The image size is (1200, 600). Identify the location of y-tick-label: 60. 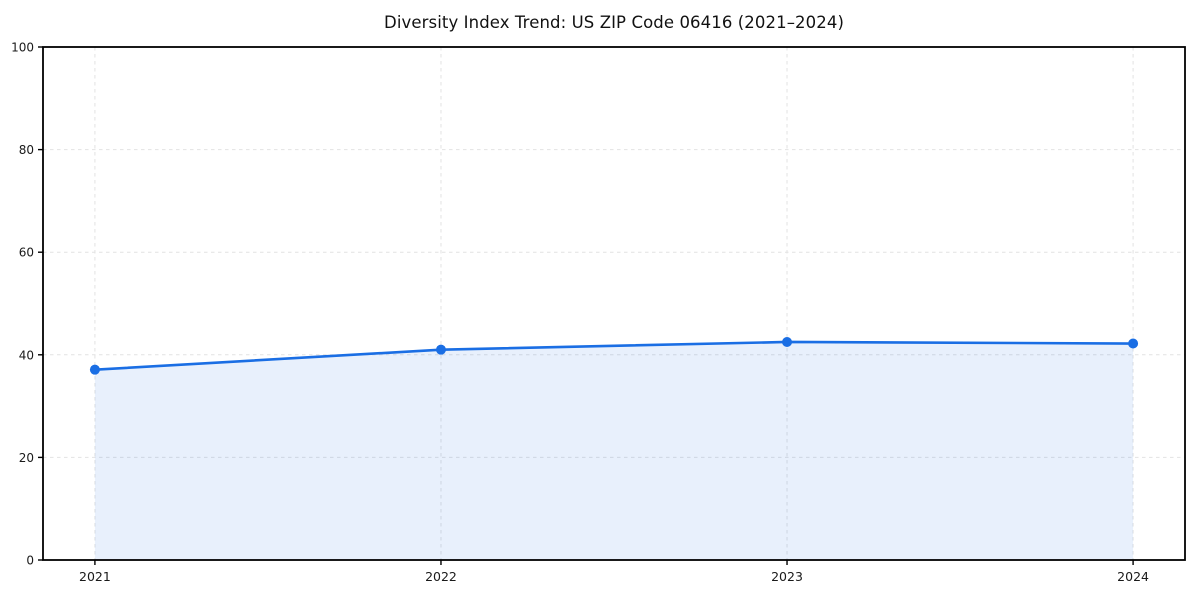
(26, 253).